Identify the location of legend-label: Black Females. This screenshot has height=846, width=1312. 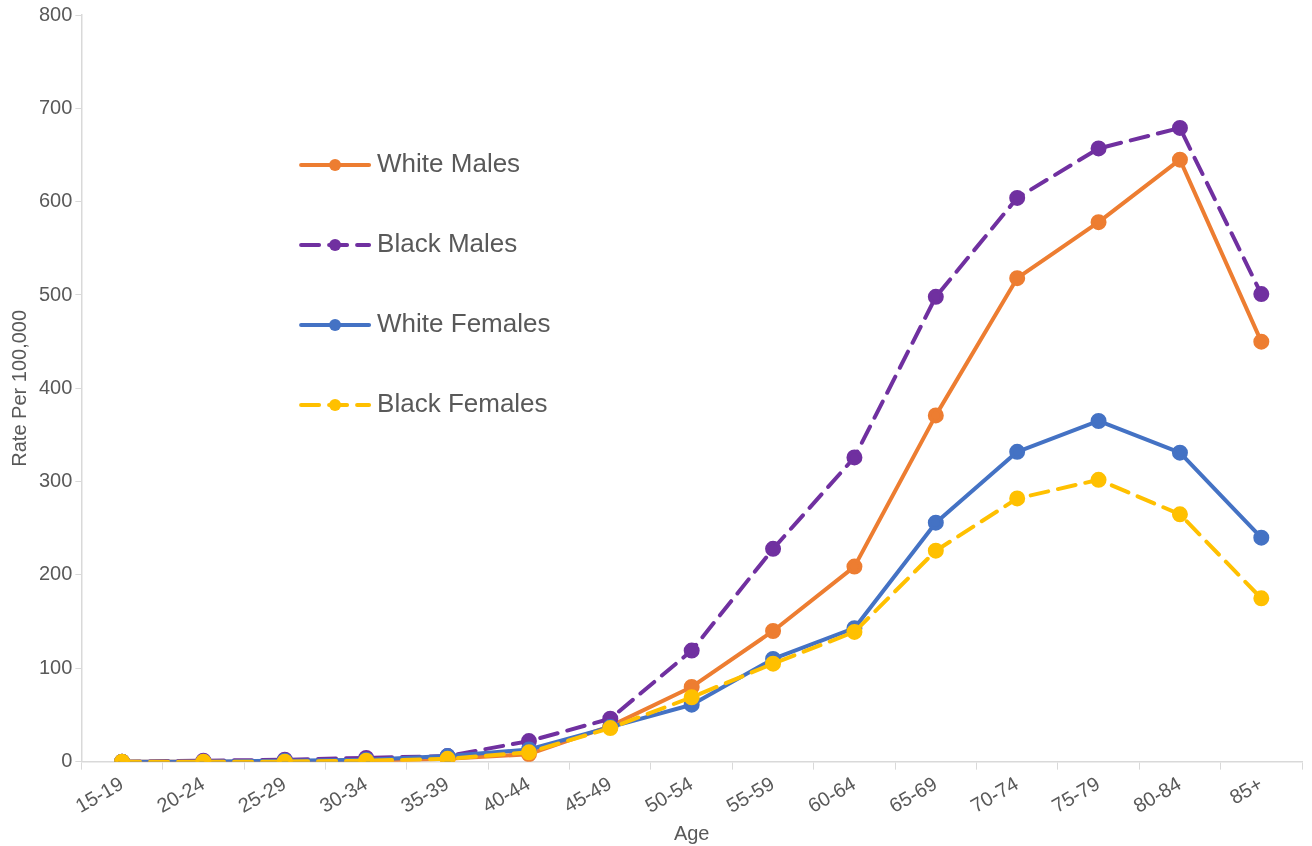
(462, 403).